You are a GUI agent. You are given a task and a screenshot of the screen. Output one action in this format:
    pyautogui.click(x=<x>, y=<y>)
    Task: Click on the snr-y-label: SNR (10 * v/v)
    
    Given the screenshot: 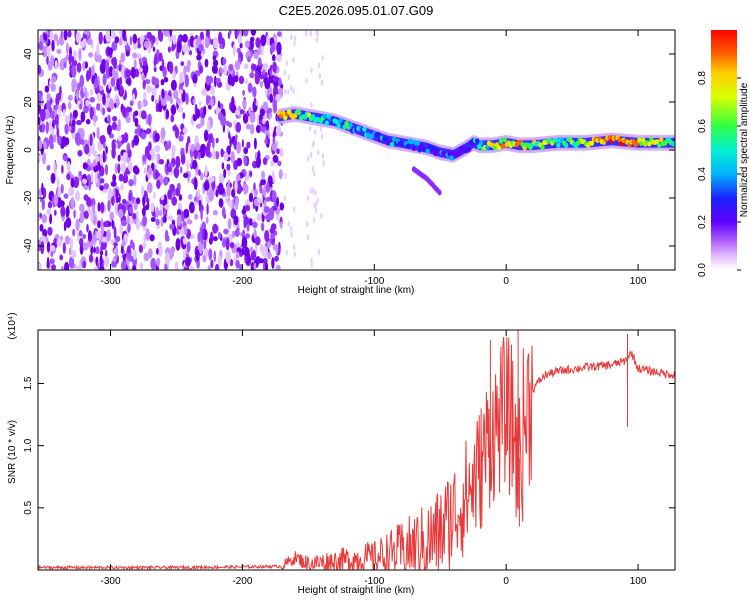 What is the action you would take?
    pyautogui.click(x=12, y=452)
    